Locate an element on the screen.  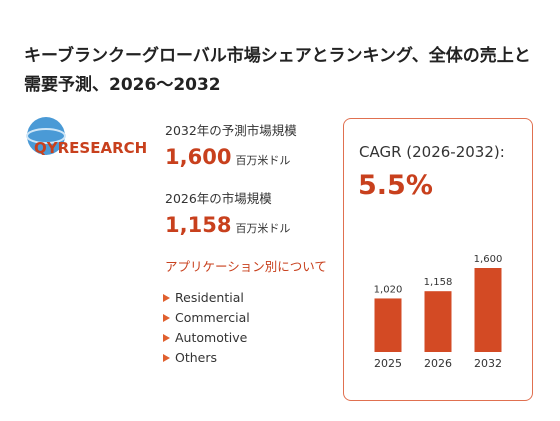
application-heading: アプリケーション別について is located at coordinates (246, 266).